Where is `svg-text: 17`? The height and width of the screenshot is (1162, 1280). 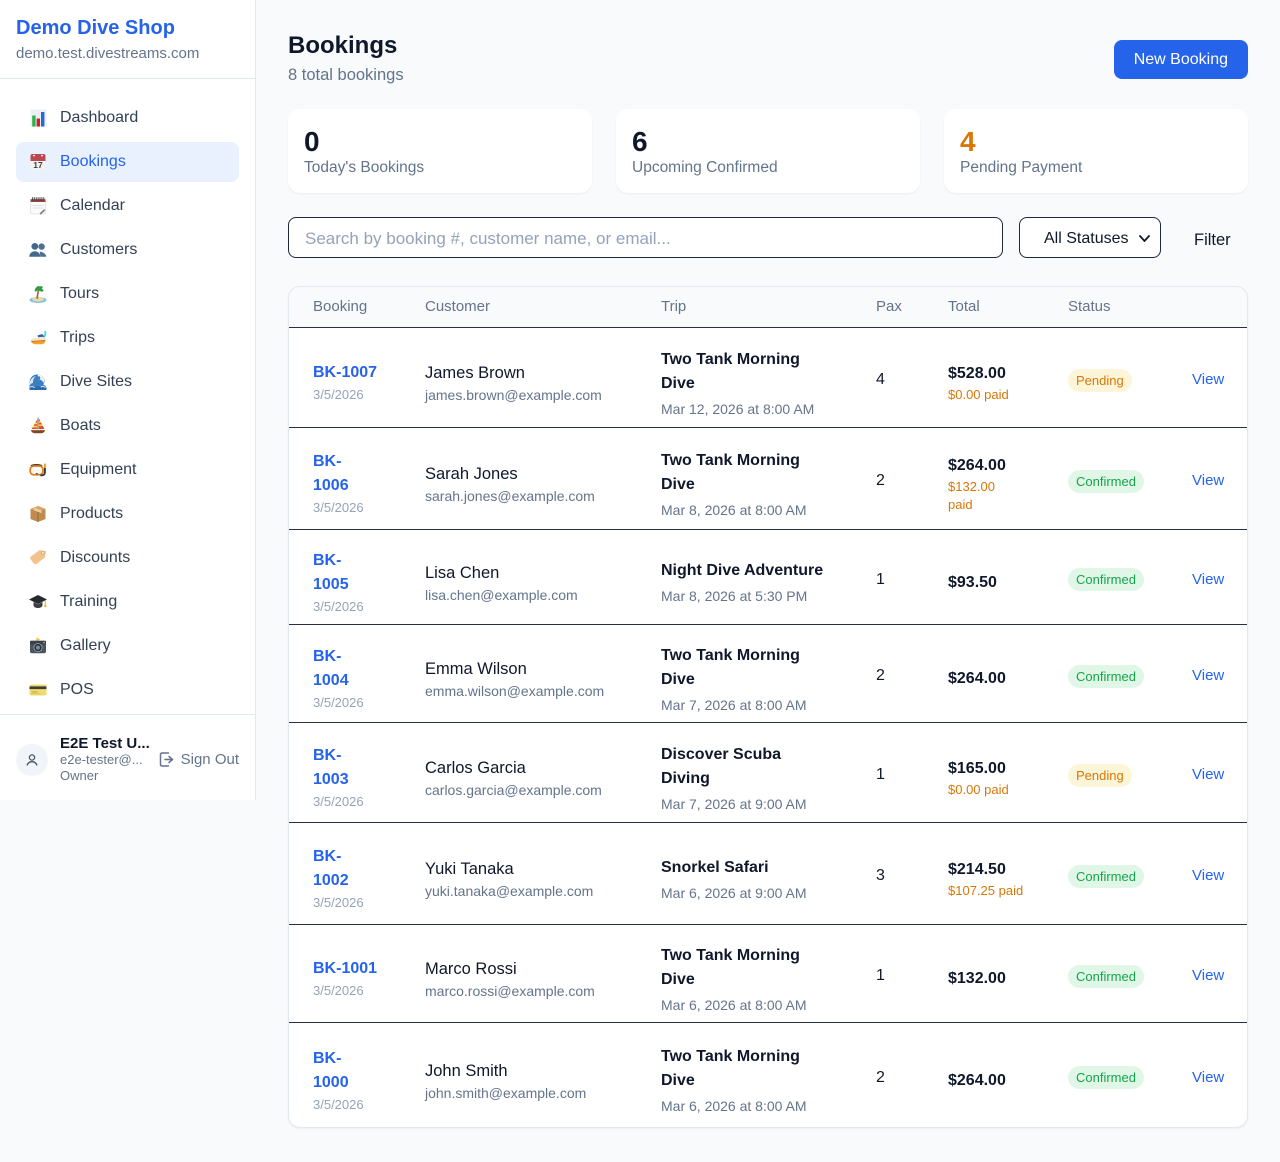
svg-text: 17 is located at coordinates (38, 165).